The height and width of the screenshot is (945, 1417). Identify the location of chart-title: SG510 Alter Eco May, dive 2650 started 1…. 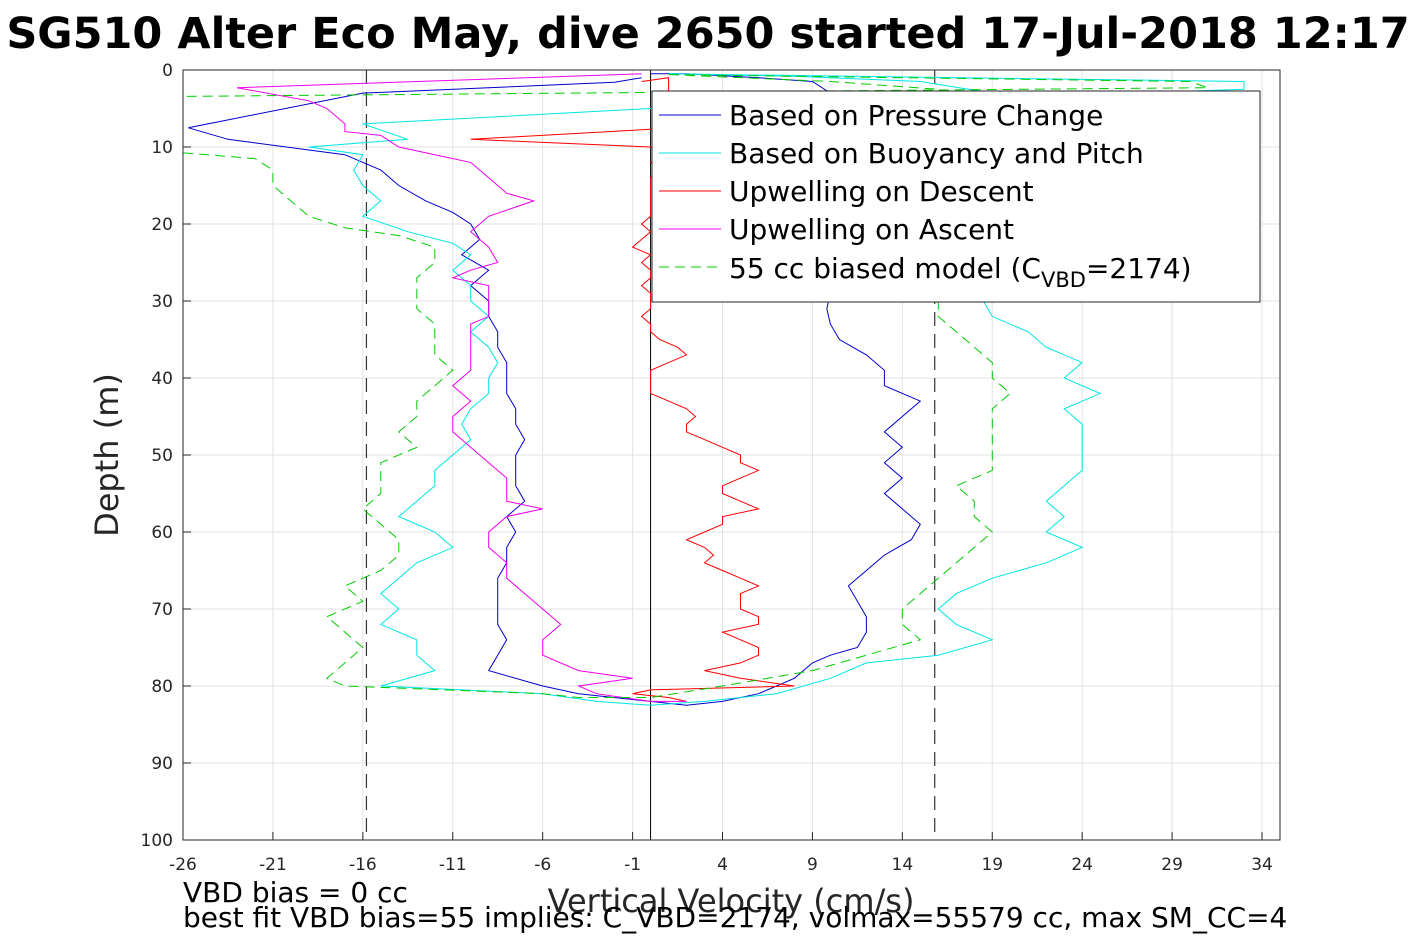
(707, 34).